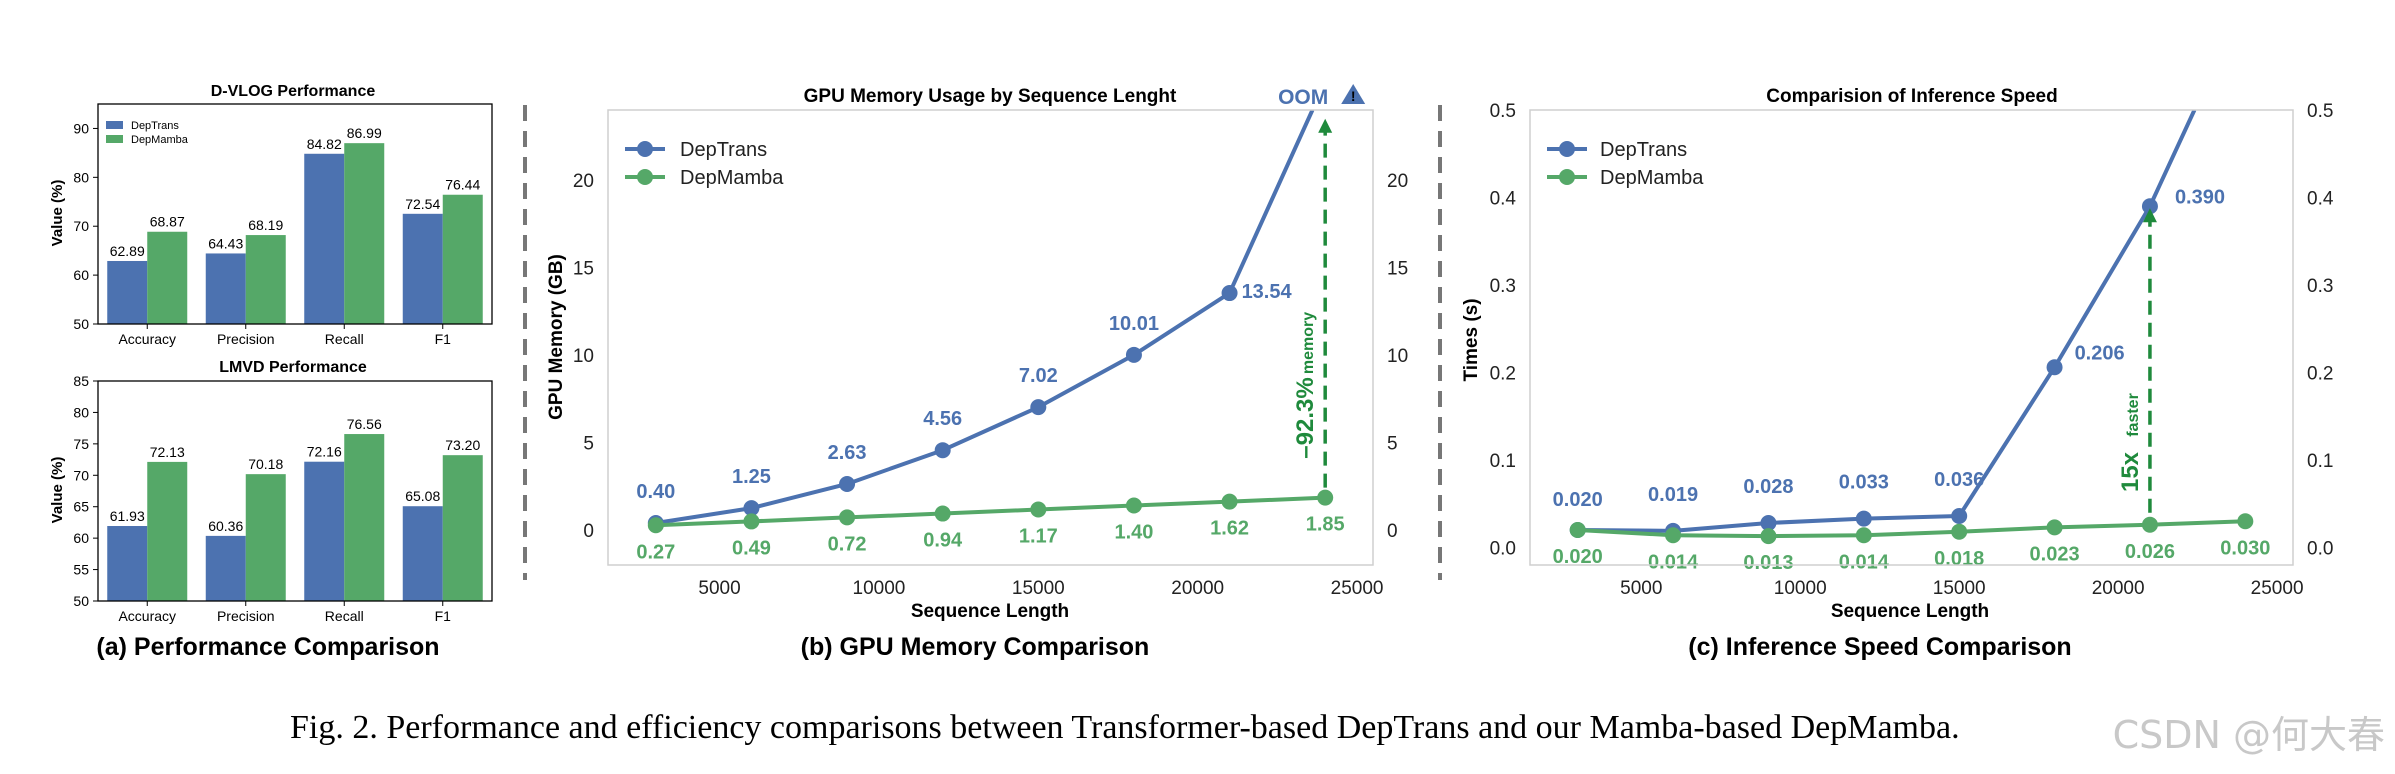  I want to click on dvlog-legend: DepTrans DepMamba, so click(147, 133).